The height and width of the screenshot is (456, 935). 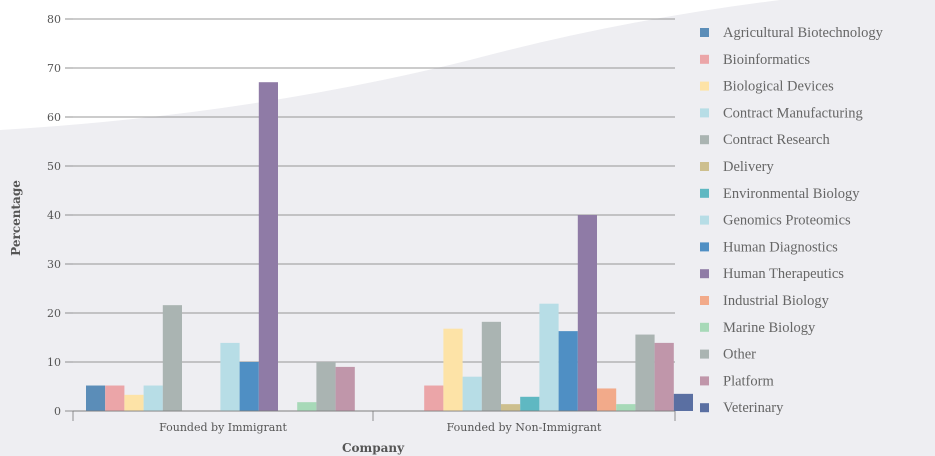 What do you see at coordinates (791, 194) in the screenshot?
I see `legend-label: Environmental Biology` at bounding box center [791, 194].